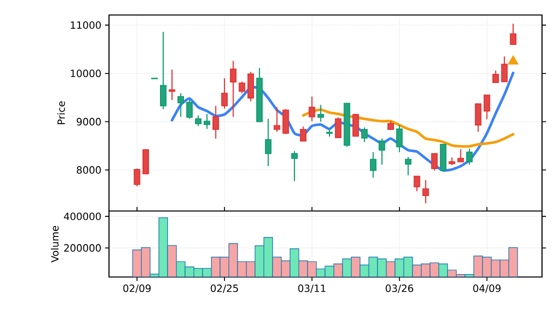 Image resolution: width=556 pixels, height=322 pixels. Describe the element at coordinates (85, 74) in the screenshot. I see `y-tick-label: 10000` at that location.